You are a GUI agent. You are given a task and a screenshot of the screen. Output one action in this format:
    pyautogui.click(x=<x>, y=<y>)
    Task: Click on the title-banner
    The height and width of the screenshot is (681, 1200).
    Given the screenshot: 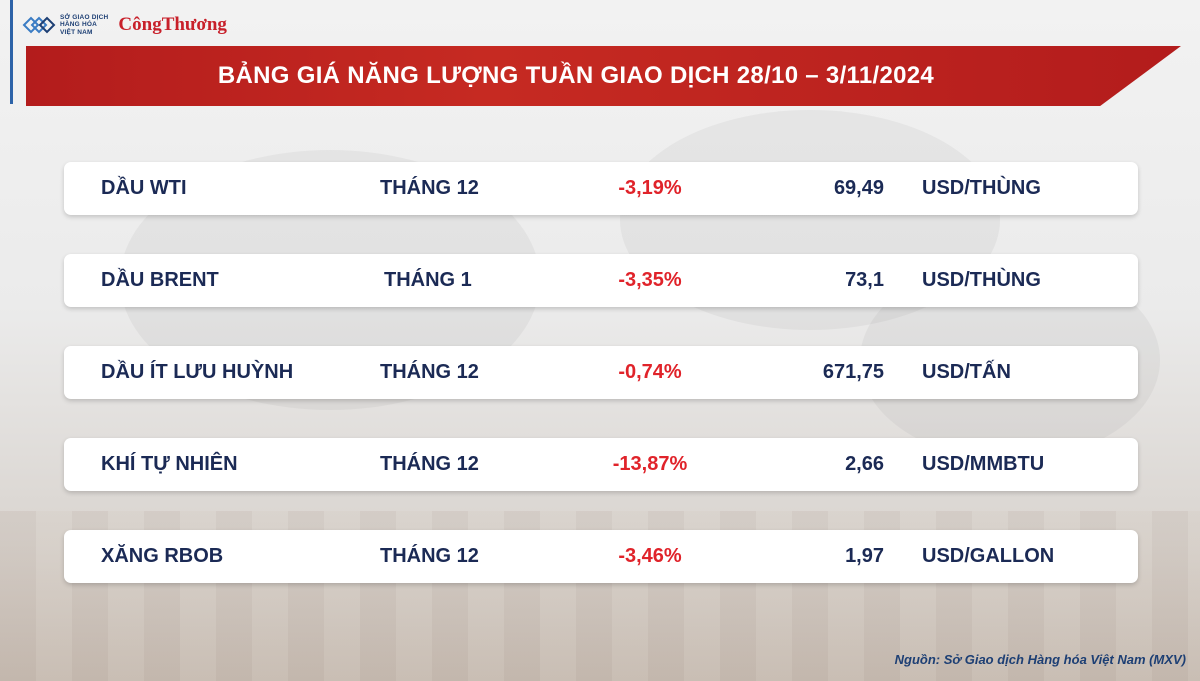 What is the action you would take?
    pyautogui.click(x=603, y=76)
    